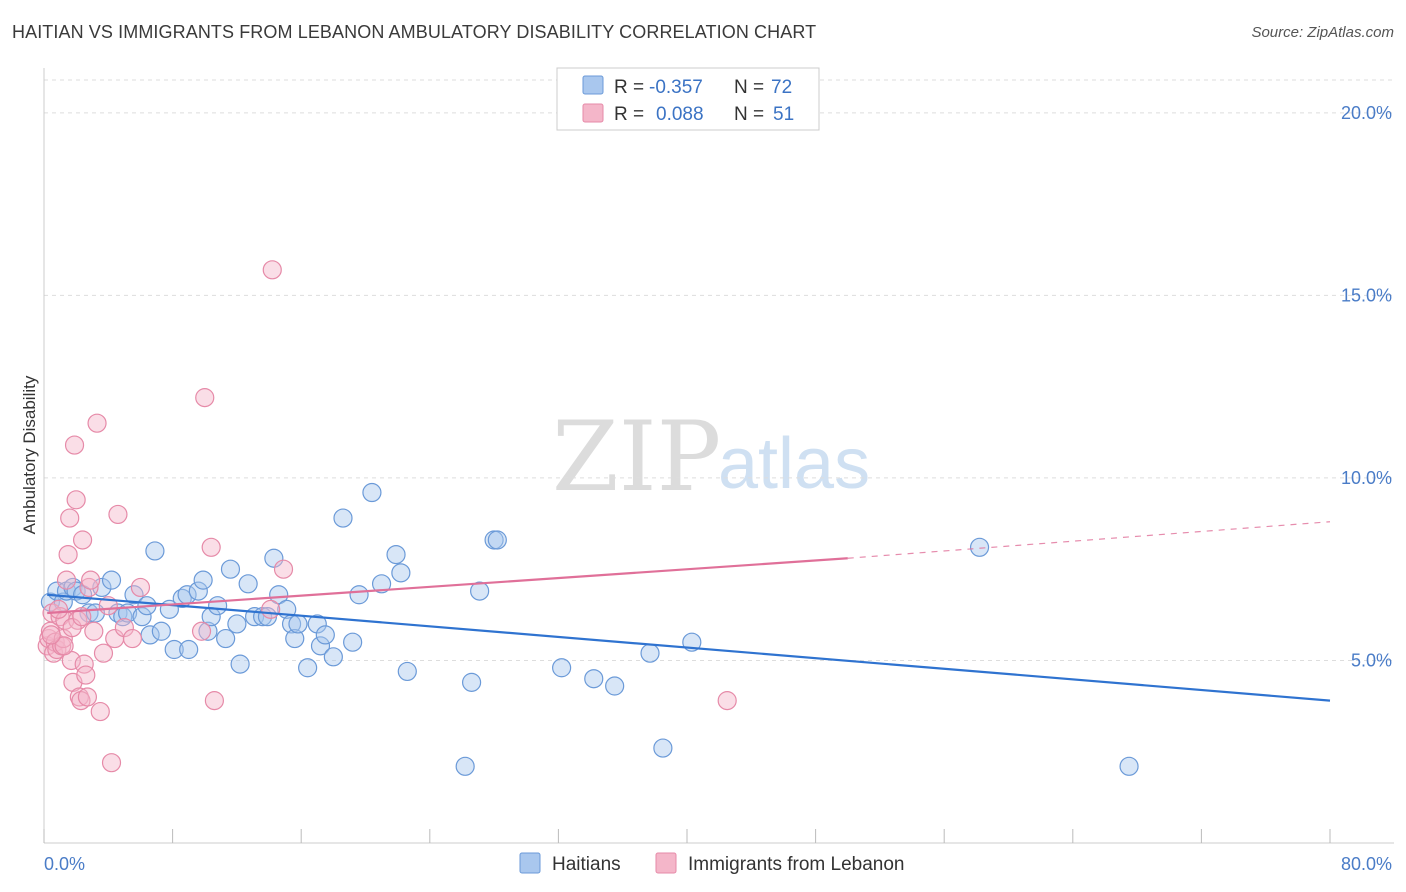 This screenshot has width=1406, height=892. What do you see at coordinates (796, 864) in the screenshot?
I see `bottom-legend-label-lebanon: Immigrants from Lebanon` at bounding box center [796, 864].